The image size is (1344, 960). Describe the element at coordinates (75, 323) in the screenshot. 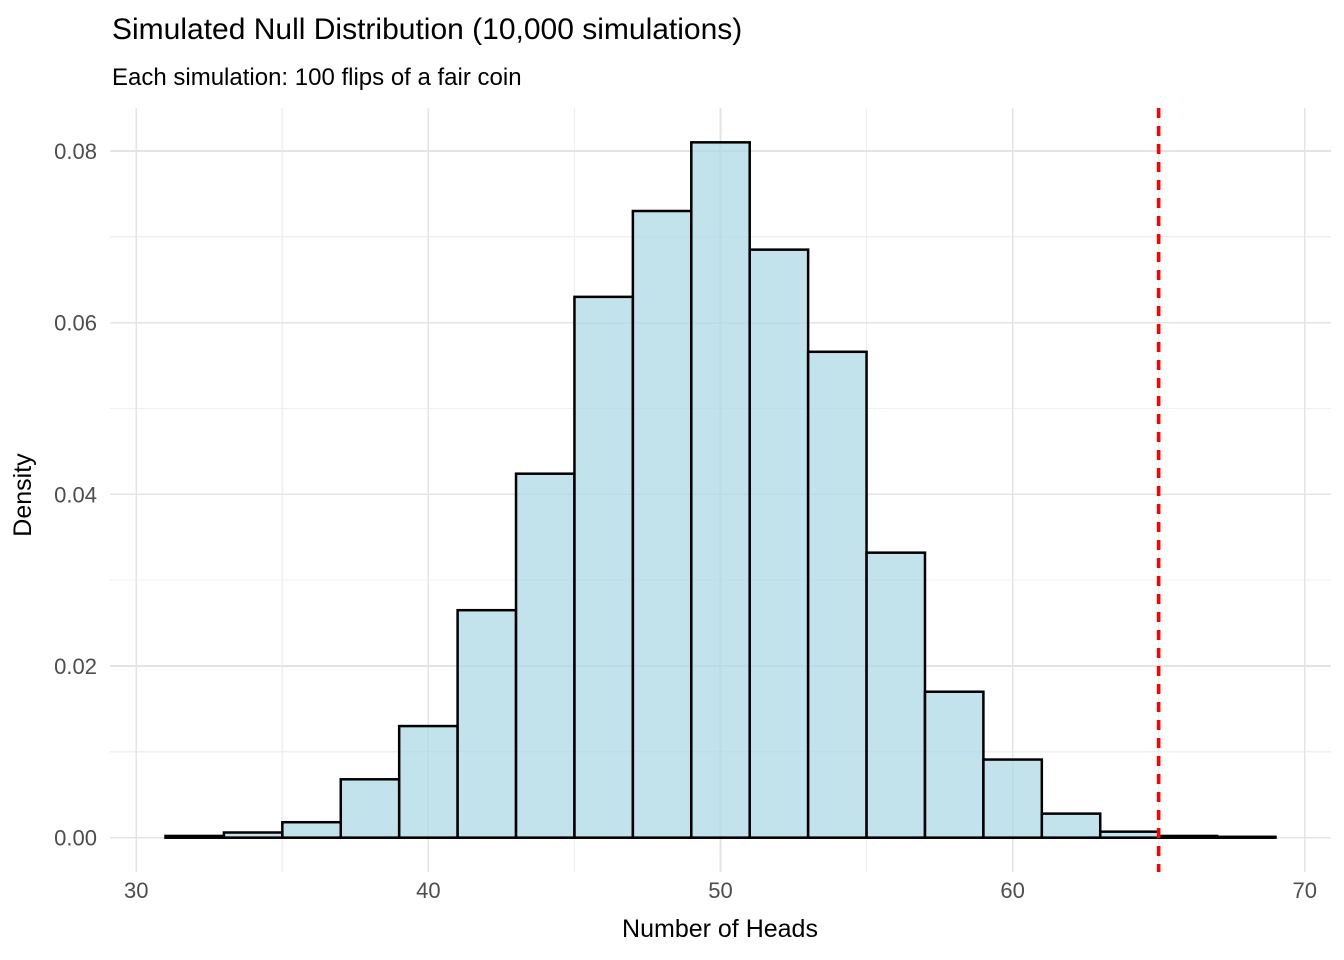

I see `y-tick-label: 0.06` at that location.